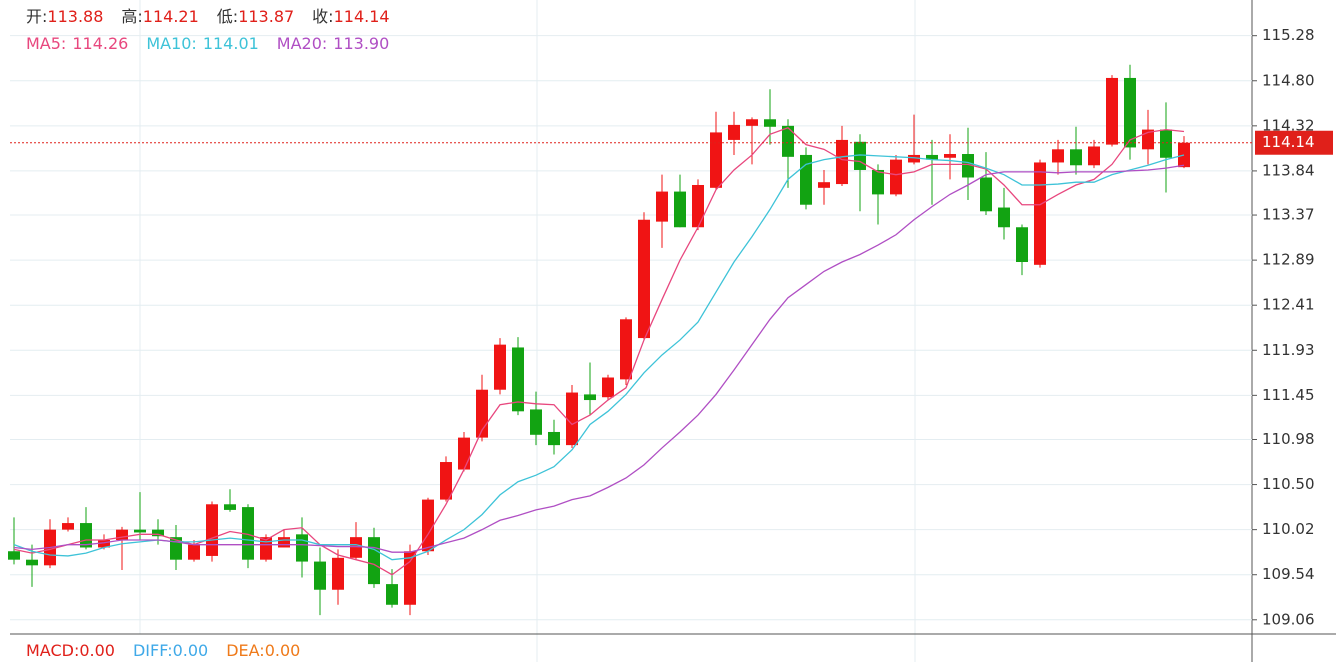 This screenshot has height=662, width=1336. Describe the element at coordinates (302, 43) in the screenshot. I see `legend-label: MA20:` at that location.